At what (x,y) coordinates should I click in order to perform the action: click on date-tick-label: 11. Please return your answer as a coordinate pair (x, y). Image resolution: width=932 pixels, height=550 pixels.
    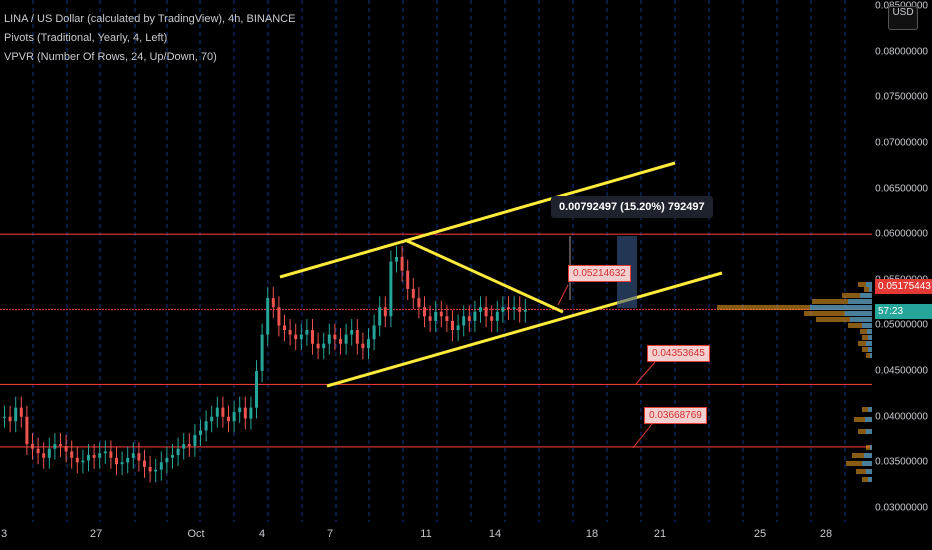
    Looking at the image, I should click on (426, 534).